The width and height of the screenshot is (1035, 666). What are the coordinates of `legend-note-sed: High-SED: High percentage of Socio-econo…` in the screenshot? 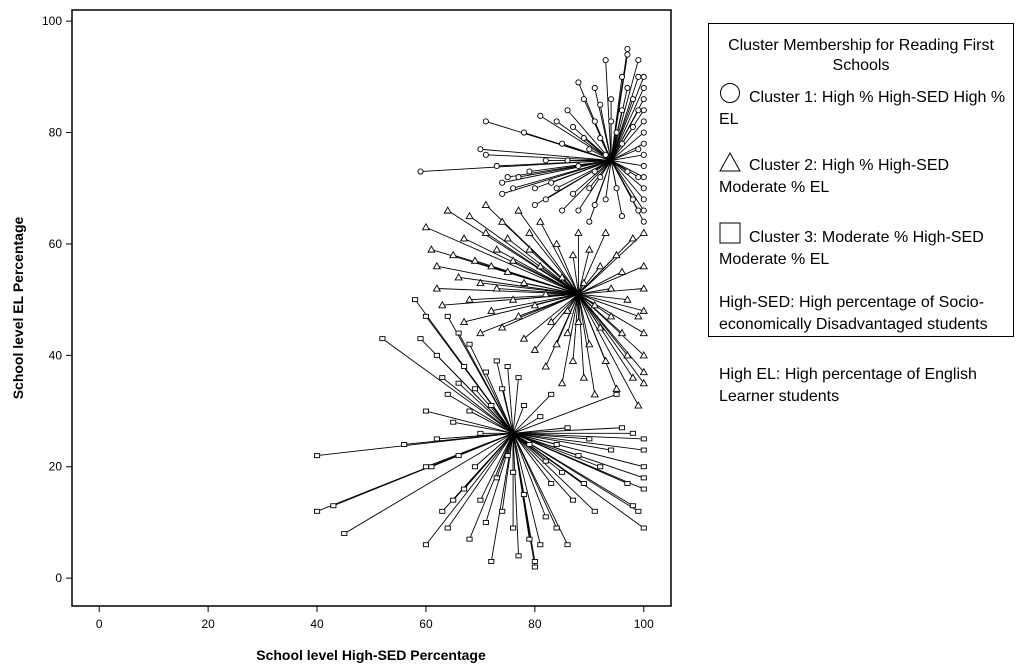 It's located at (853, 313).